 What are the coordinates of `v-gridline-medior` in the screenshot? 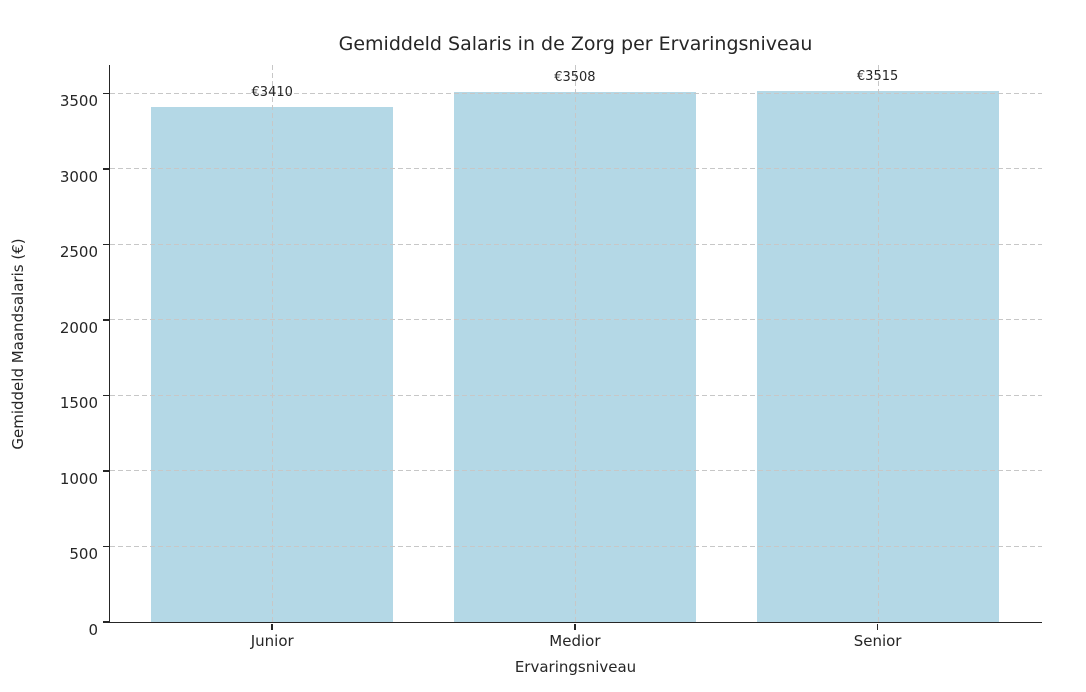 It's located at (575, 343).